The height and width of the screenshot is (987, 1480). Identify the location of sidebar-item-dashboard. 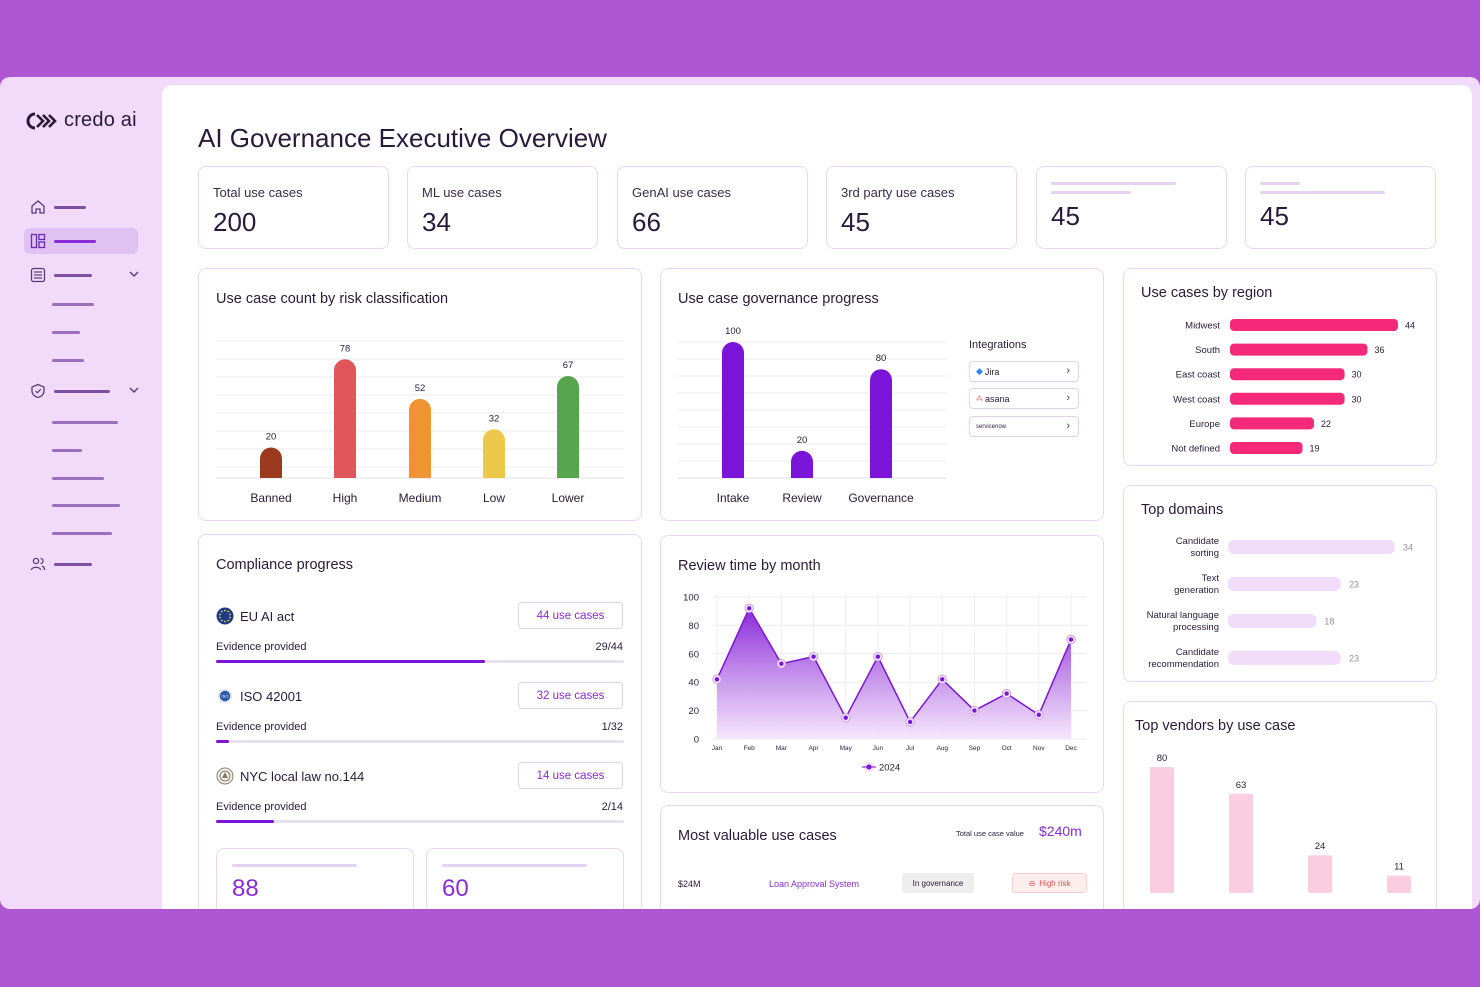
(81, 241).